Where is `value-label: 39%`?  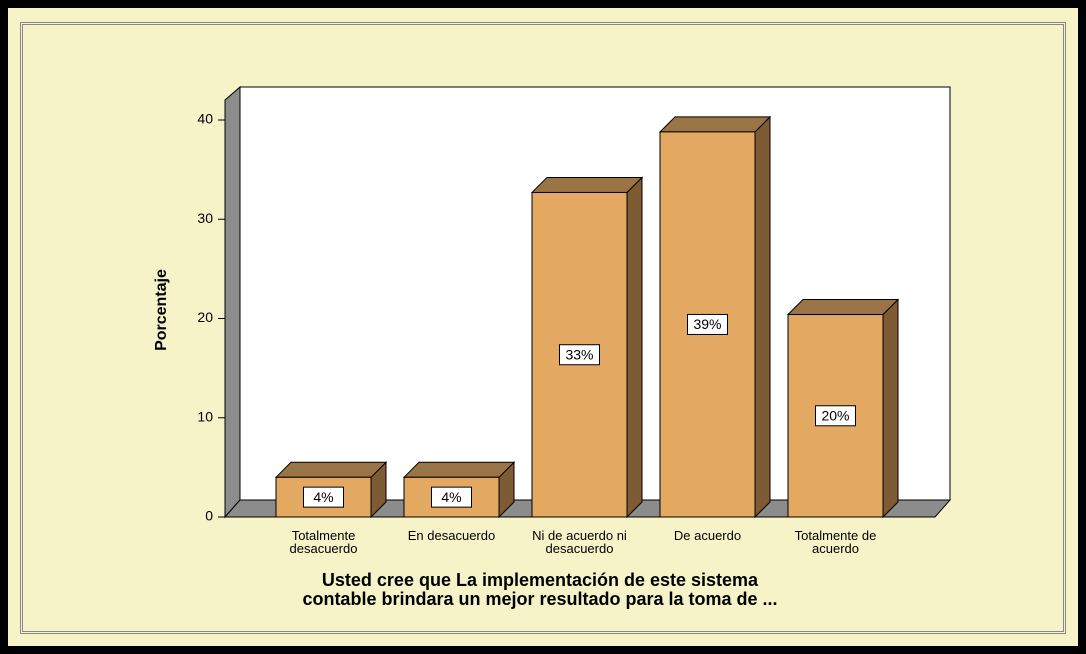 value-label: 39% is located at coordinates (707, 324).